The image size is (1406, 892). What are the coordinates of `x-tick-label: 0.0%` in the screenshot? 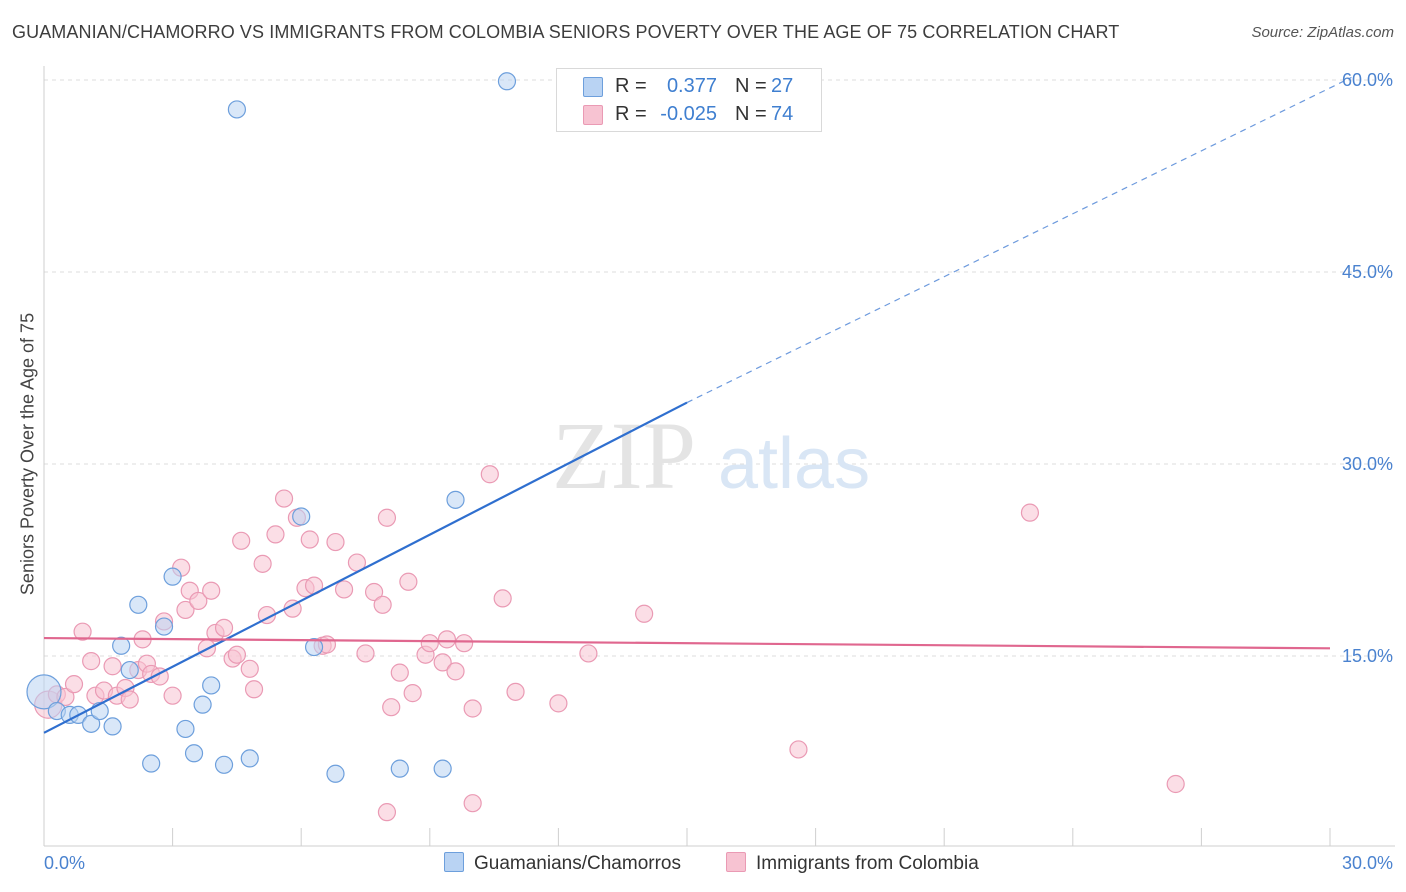 It's located at (64, 863).